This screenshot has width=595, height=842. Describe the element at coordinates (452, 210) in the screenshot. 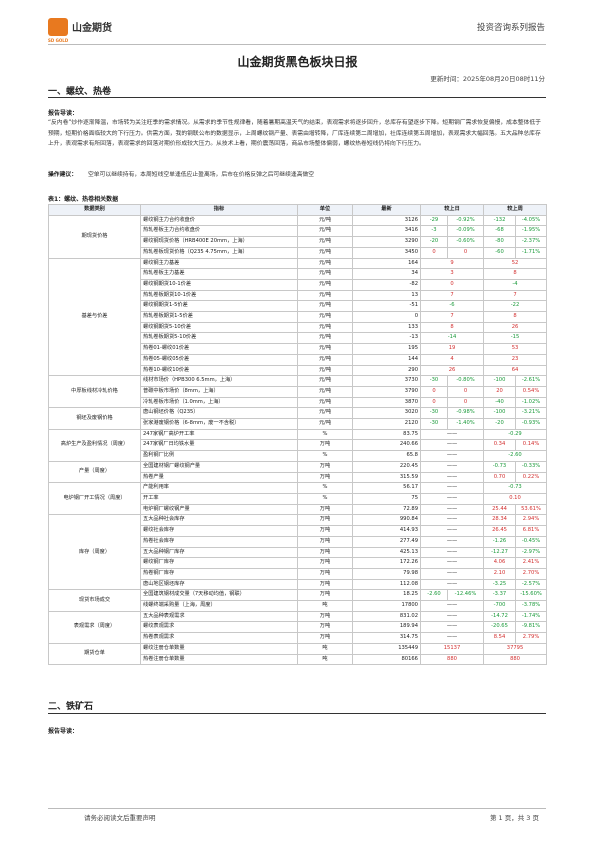

I see `header-cell: 较上日` at that location.